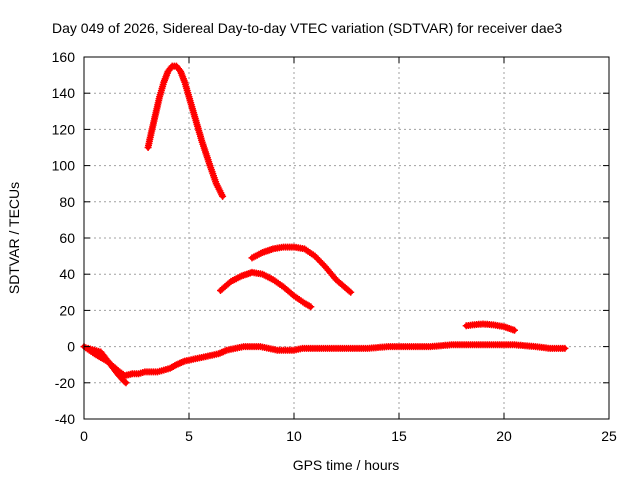 This screenshot has height=480, width=640. I want to click on y-tick-label: 100, so click(64, 166).